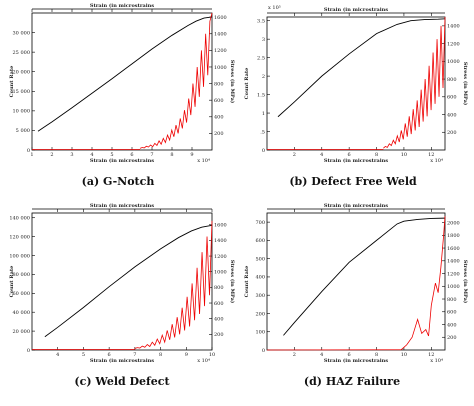  What do you see at coordinates (118, 181) in the screenshot?
I see `panel-caption: (a) G-Notch` at bounding box center [118, 181].